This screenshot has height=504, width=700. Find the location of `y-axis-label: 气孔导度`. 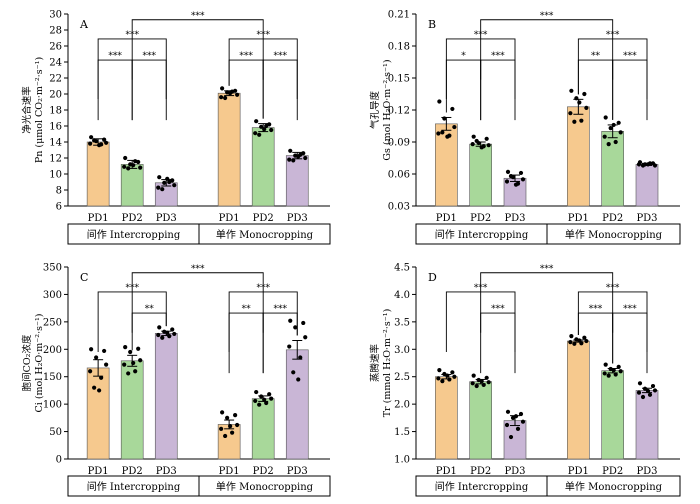

y-axis-label: 气孔导度 is located at coordinates (375, 110).